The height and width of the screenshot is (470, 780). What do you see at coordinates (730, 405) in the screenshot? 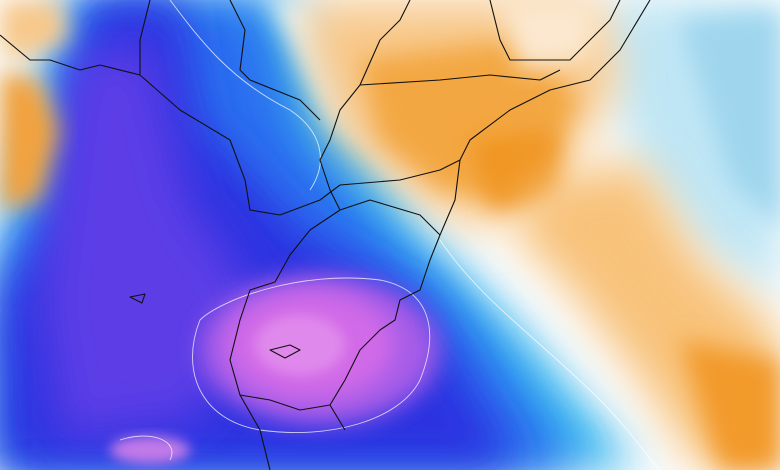
I see `orange-band-core` at bounding box center [730, 405].